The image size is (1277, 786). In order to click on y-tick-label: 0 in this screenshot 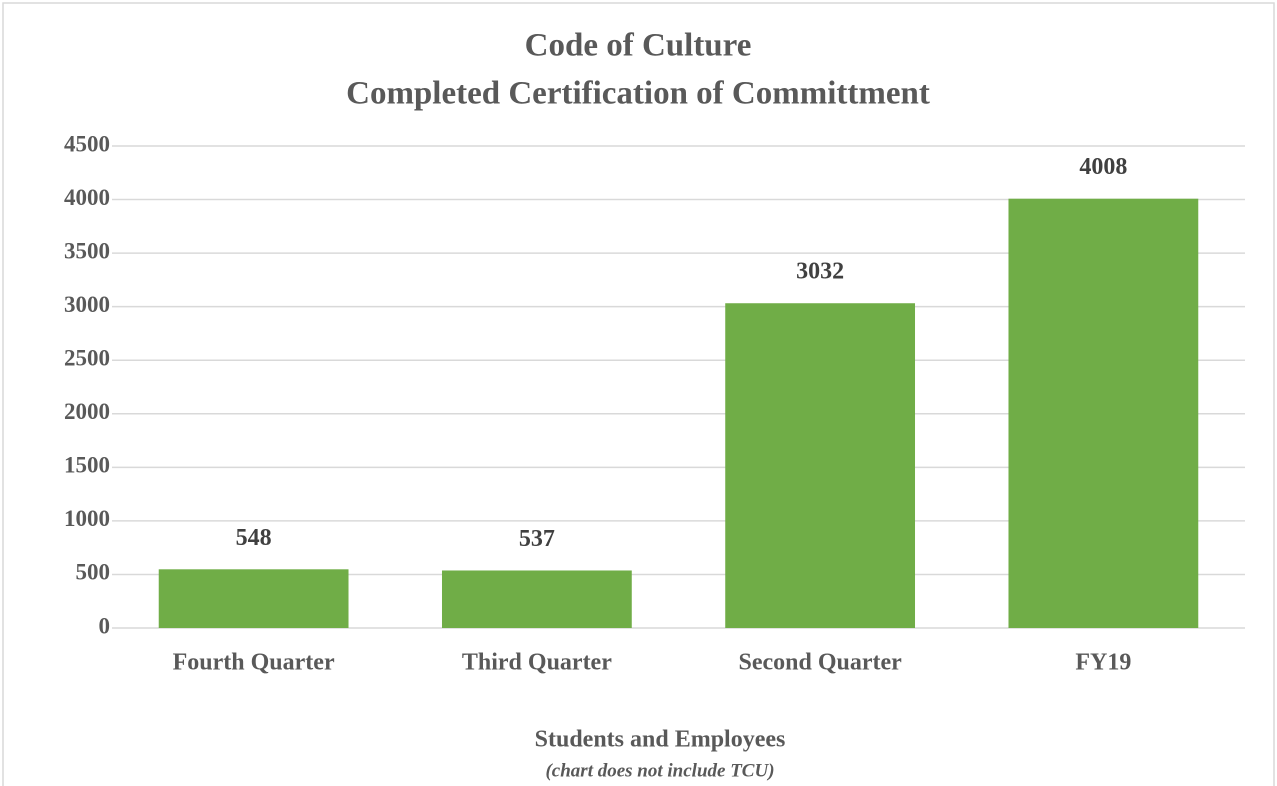, I will do `click(105, 625)`.